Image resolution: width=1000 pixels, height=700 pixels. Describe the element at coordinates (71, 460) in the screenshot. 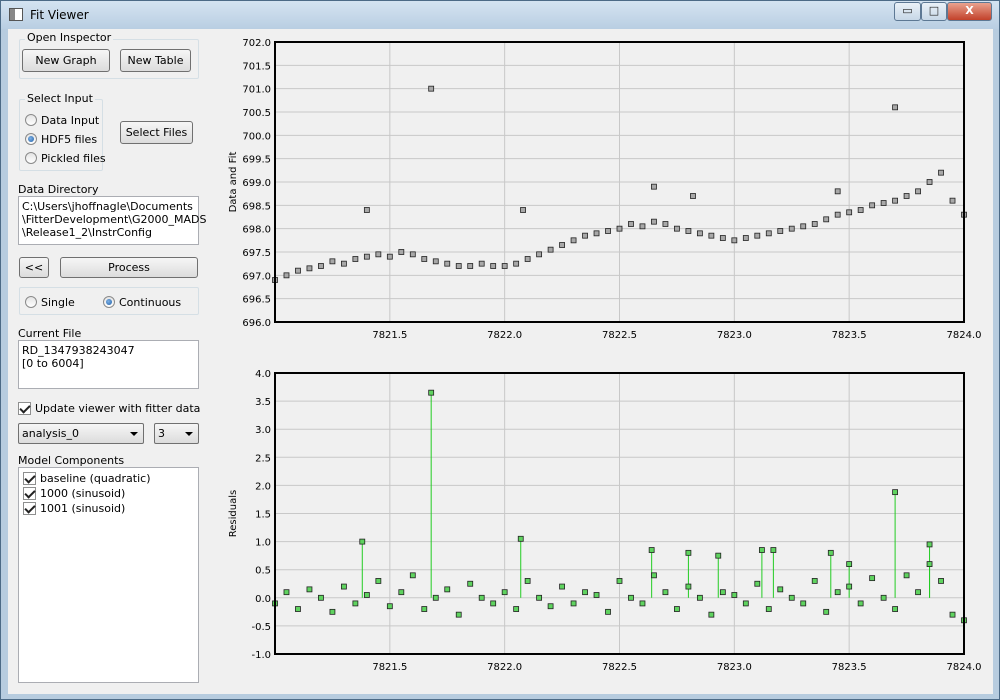

I see `model-components-label: Model Components` at that location.